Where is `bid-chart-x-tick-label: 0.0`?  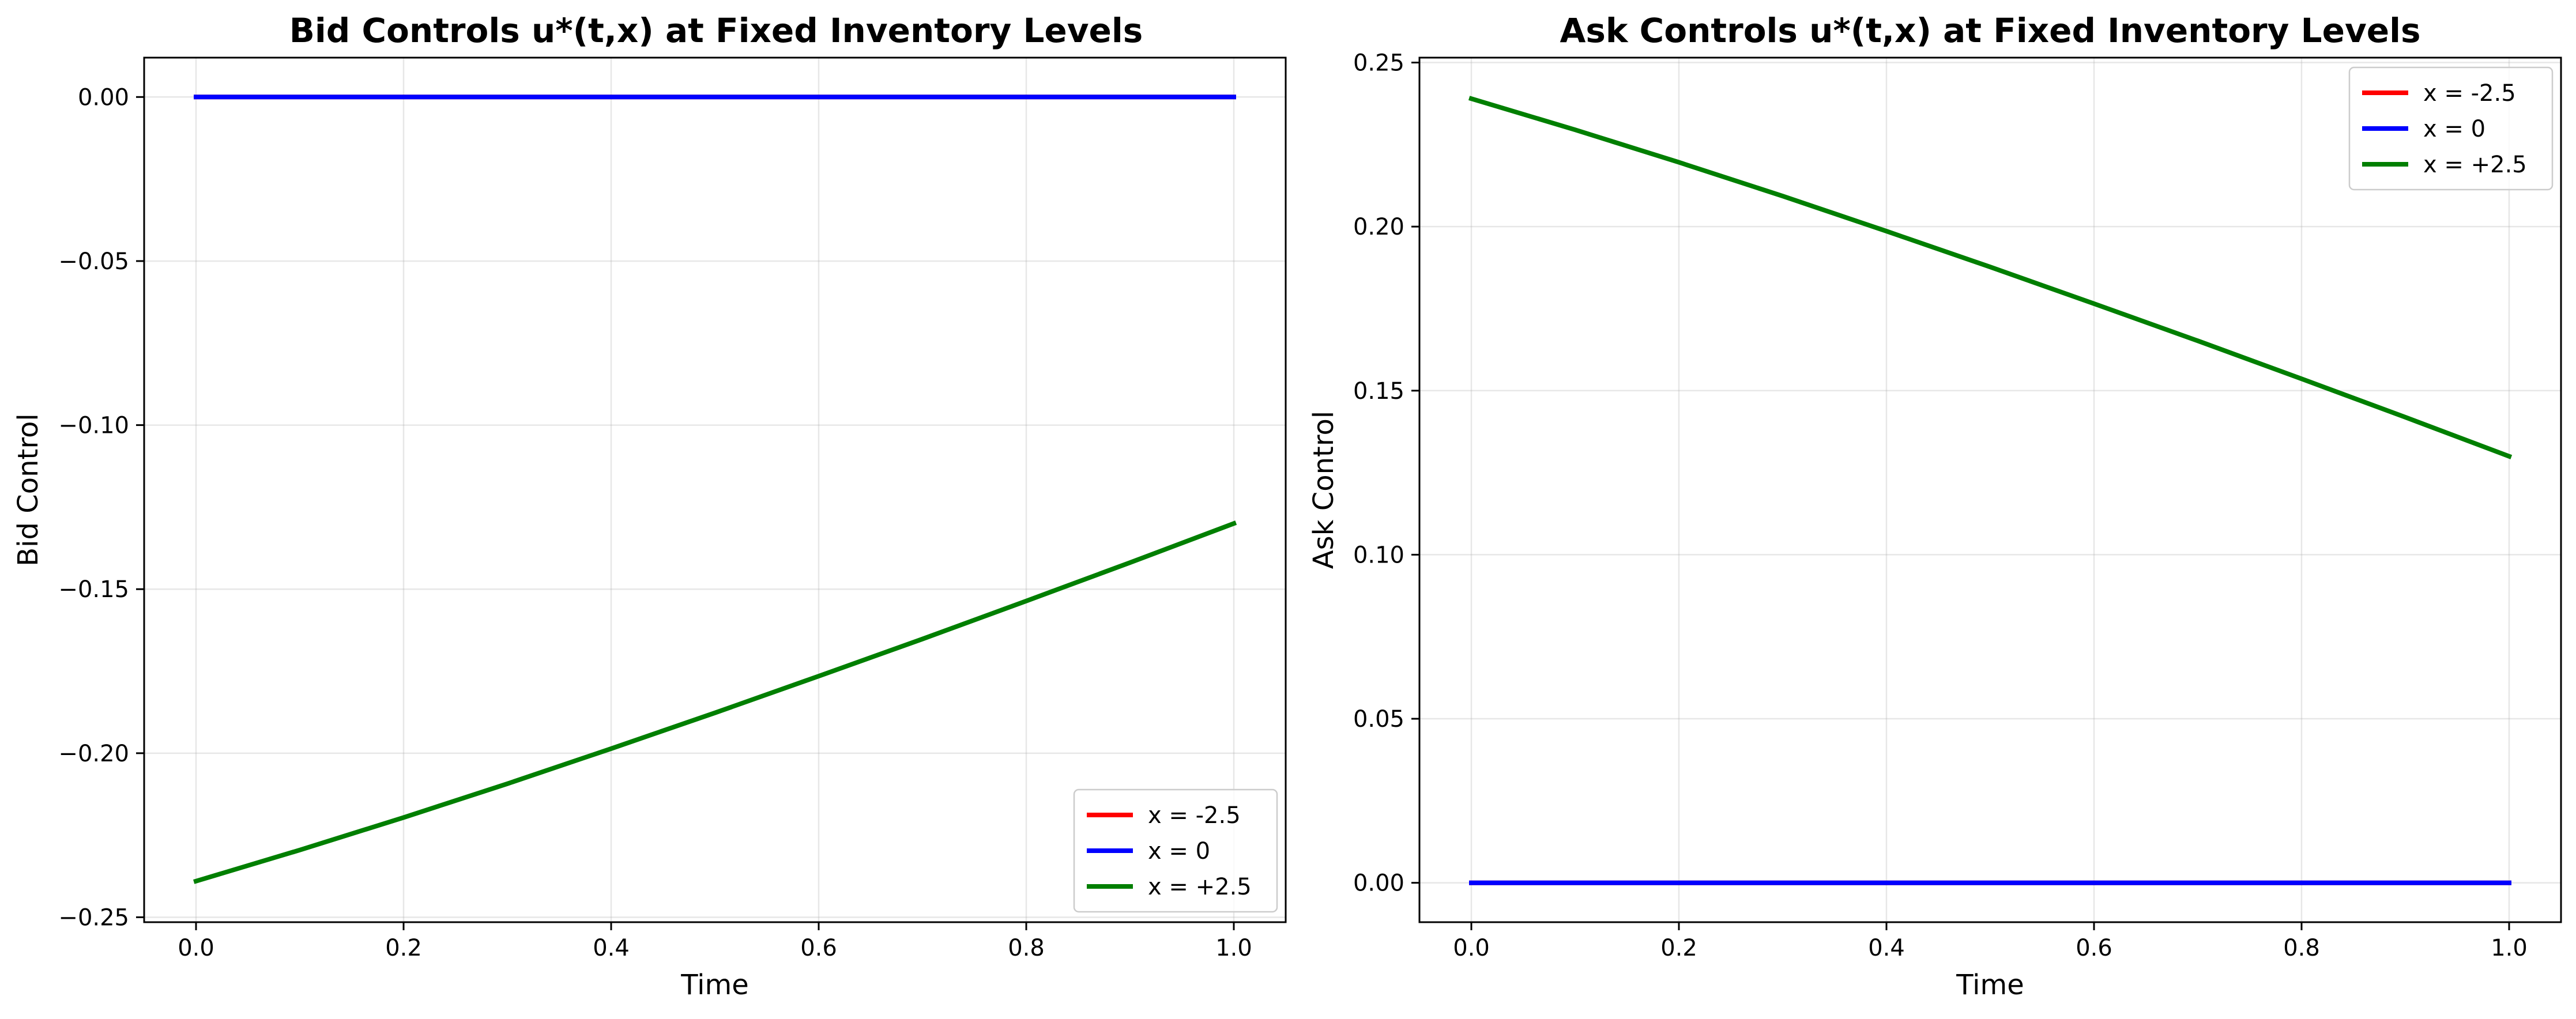
bid-chart-x-tick-label: 0.0 is located at coordinates (196, 948).